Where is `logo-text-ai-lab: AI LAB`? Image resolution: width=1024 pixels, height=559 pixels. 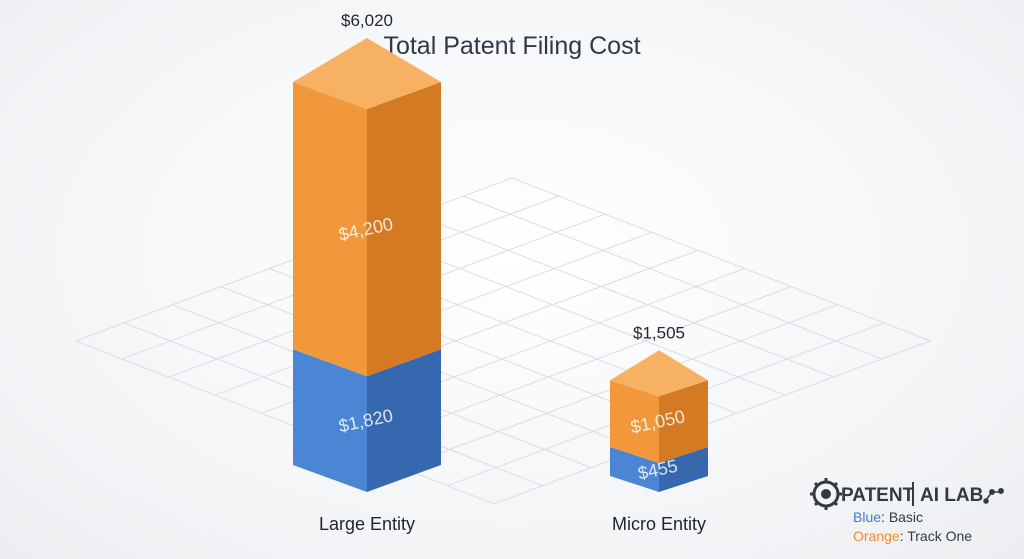 logo-text-ai-lab: AI LAB is located at coordinates (951, 495).